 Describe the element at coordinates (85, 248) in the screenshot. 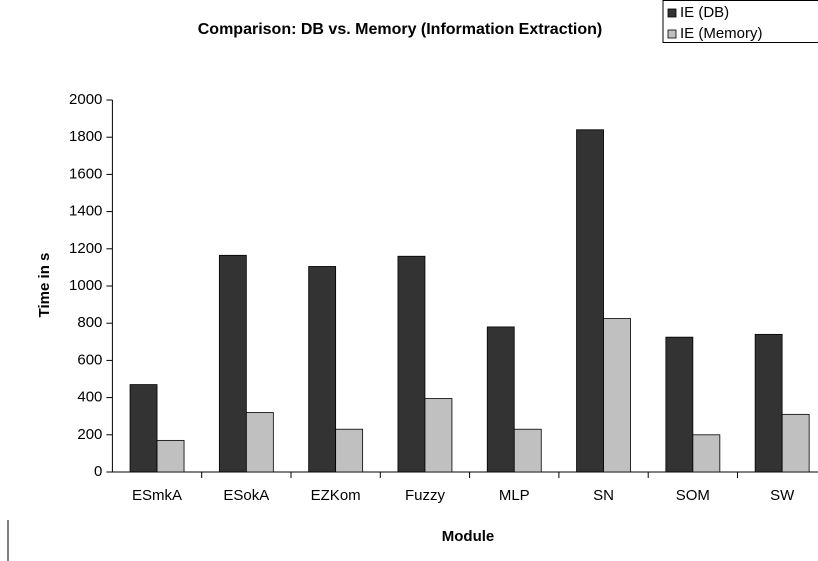

I see `y-tick-label: 1200` at that location.